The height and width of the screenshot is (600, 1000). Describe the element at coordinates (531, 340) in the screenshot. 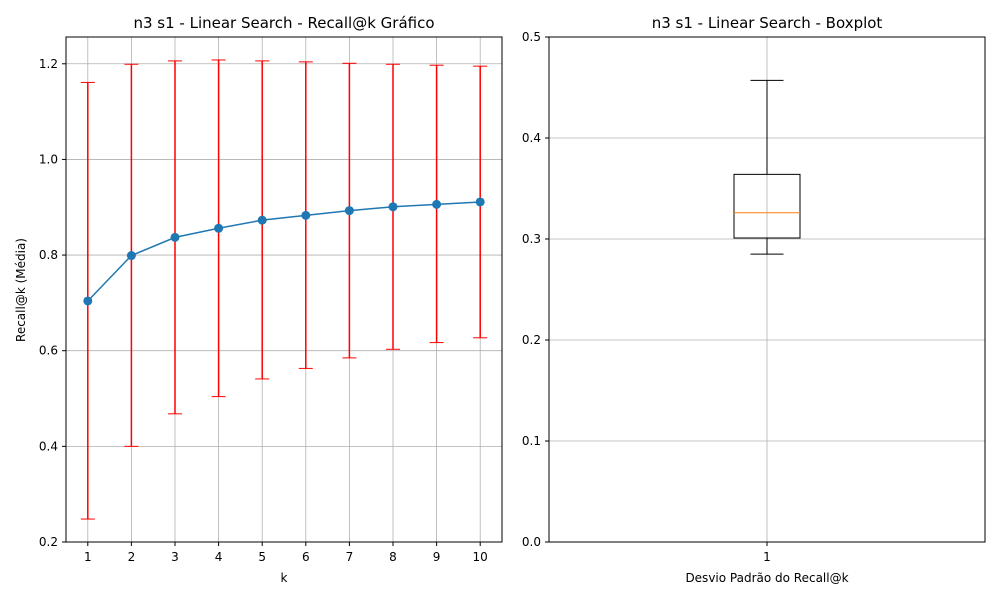

I see `right-y-tick-label: 0.2` at that location.